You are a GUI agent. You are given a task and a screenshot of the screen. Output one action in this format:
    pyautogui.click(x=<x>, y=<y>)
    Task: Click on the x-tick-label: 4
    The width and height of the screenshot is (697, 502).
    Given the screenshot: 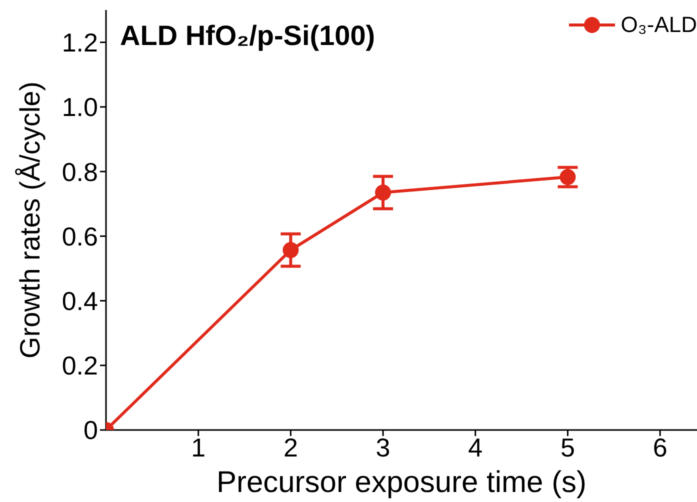 What is the action you would take?
    pyautogui.click(x=475, y=447)
    